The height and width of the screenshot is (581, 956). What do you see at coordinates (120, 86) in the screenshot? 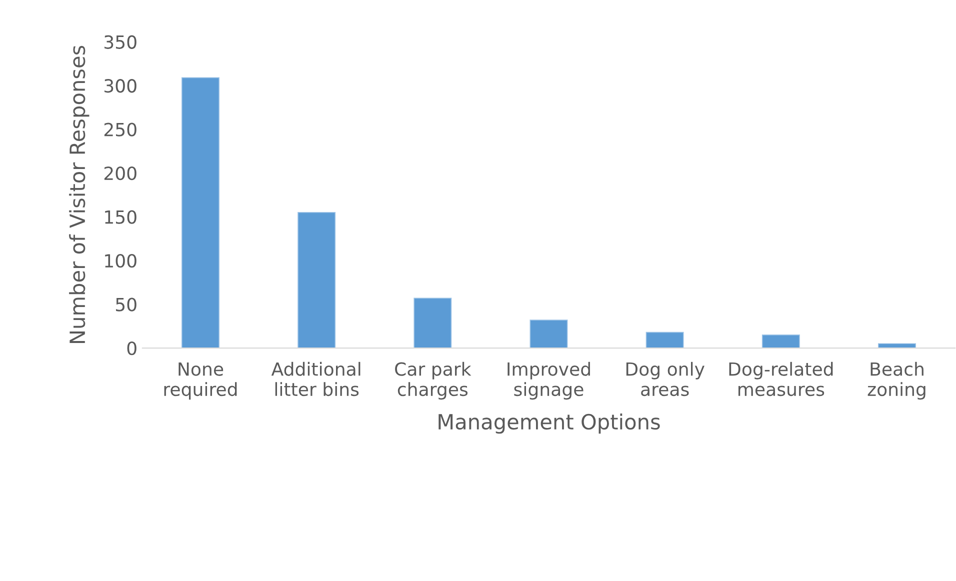
I see `y-tick-label: 300` at bounding box center [120, 86].